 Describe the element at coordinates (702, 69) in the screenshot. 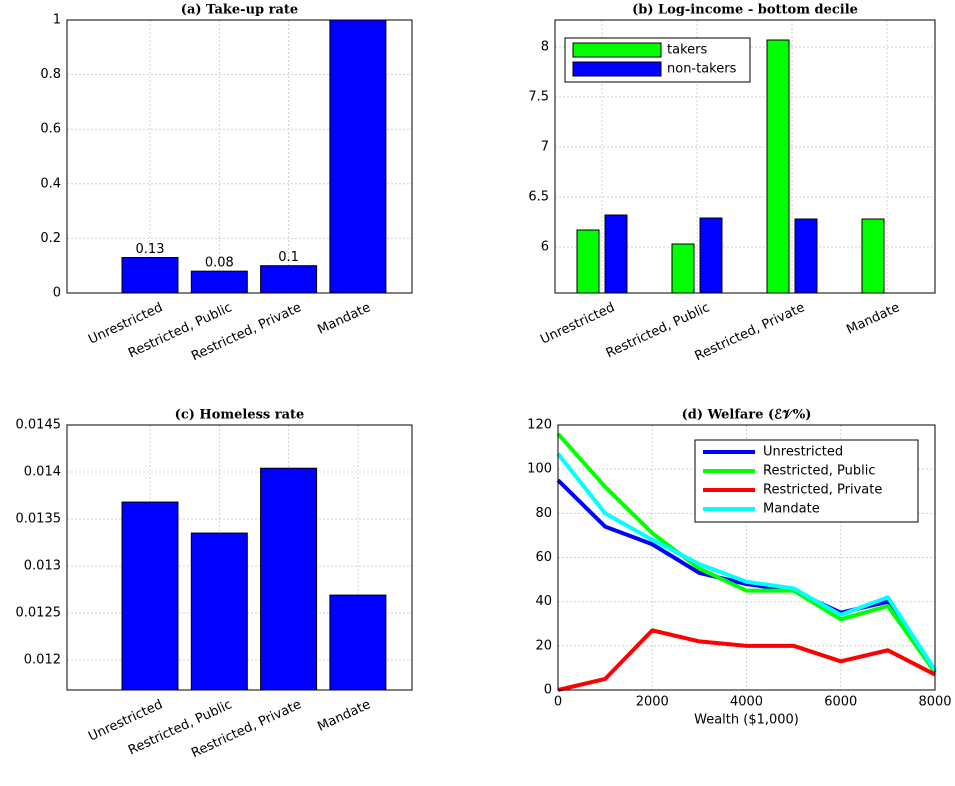

I see `legend-label: non-takers` at that location.